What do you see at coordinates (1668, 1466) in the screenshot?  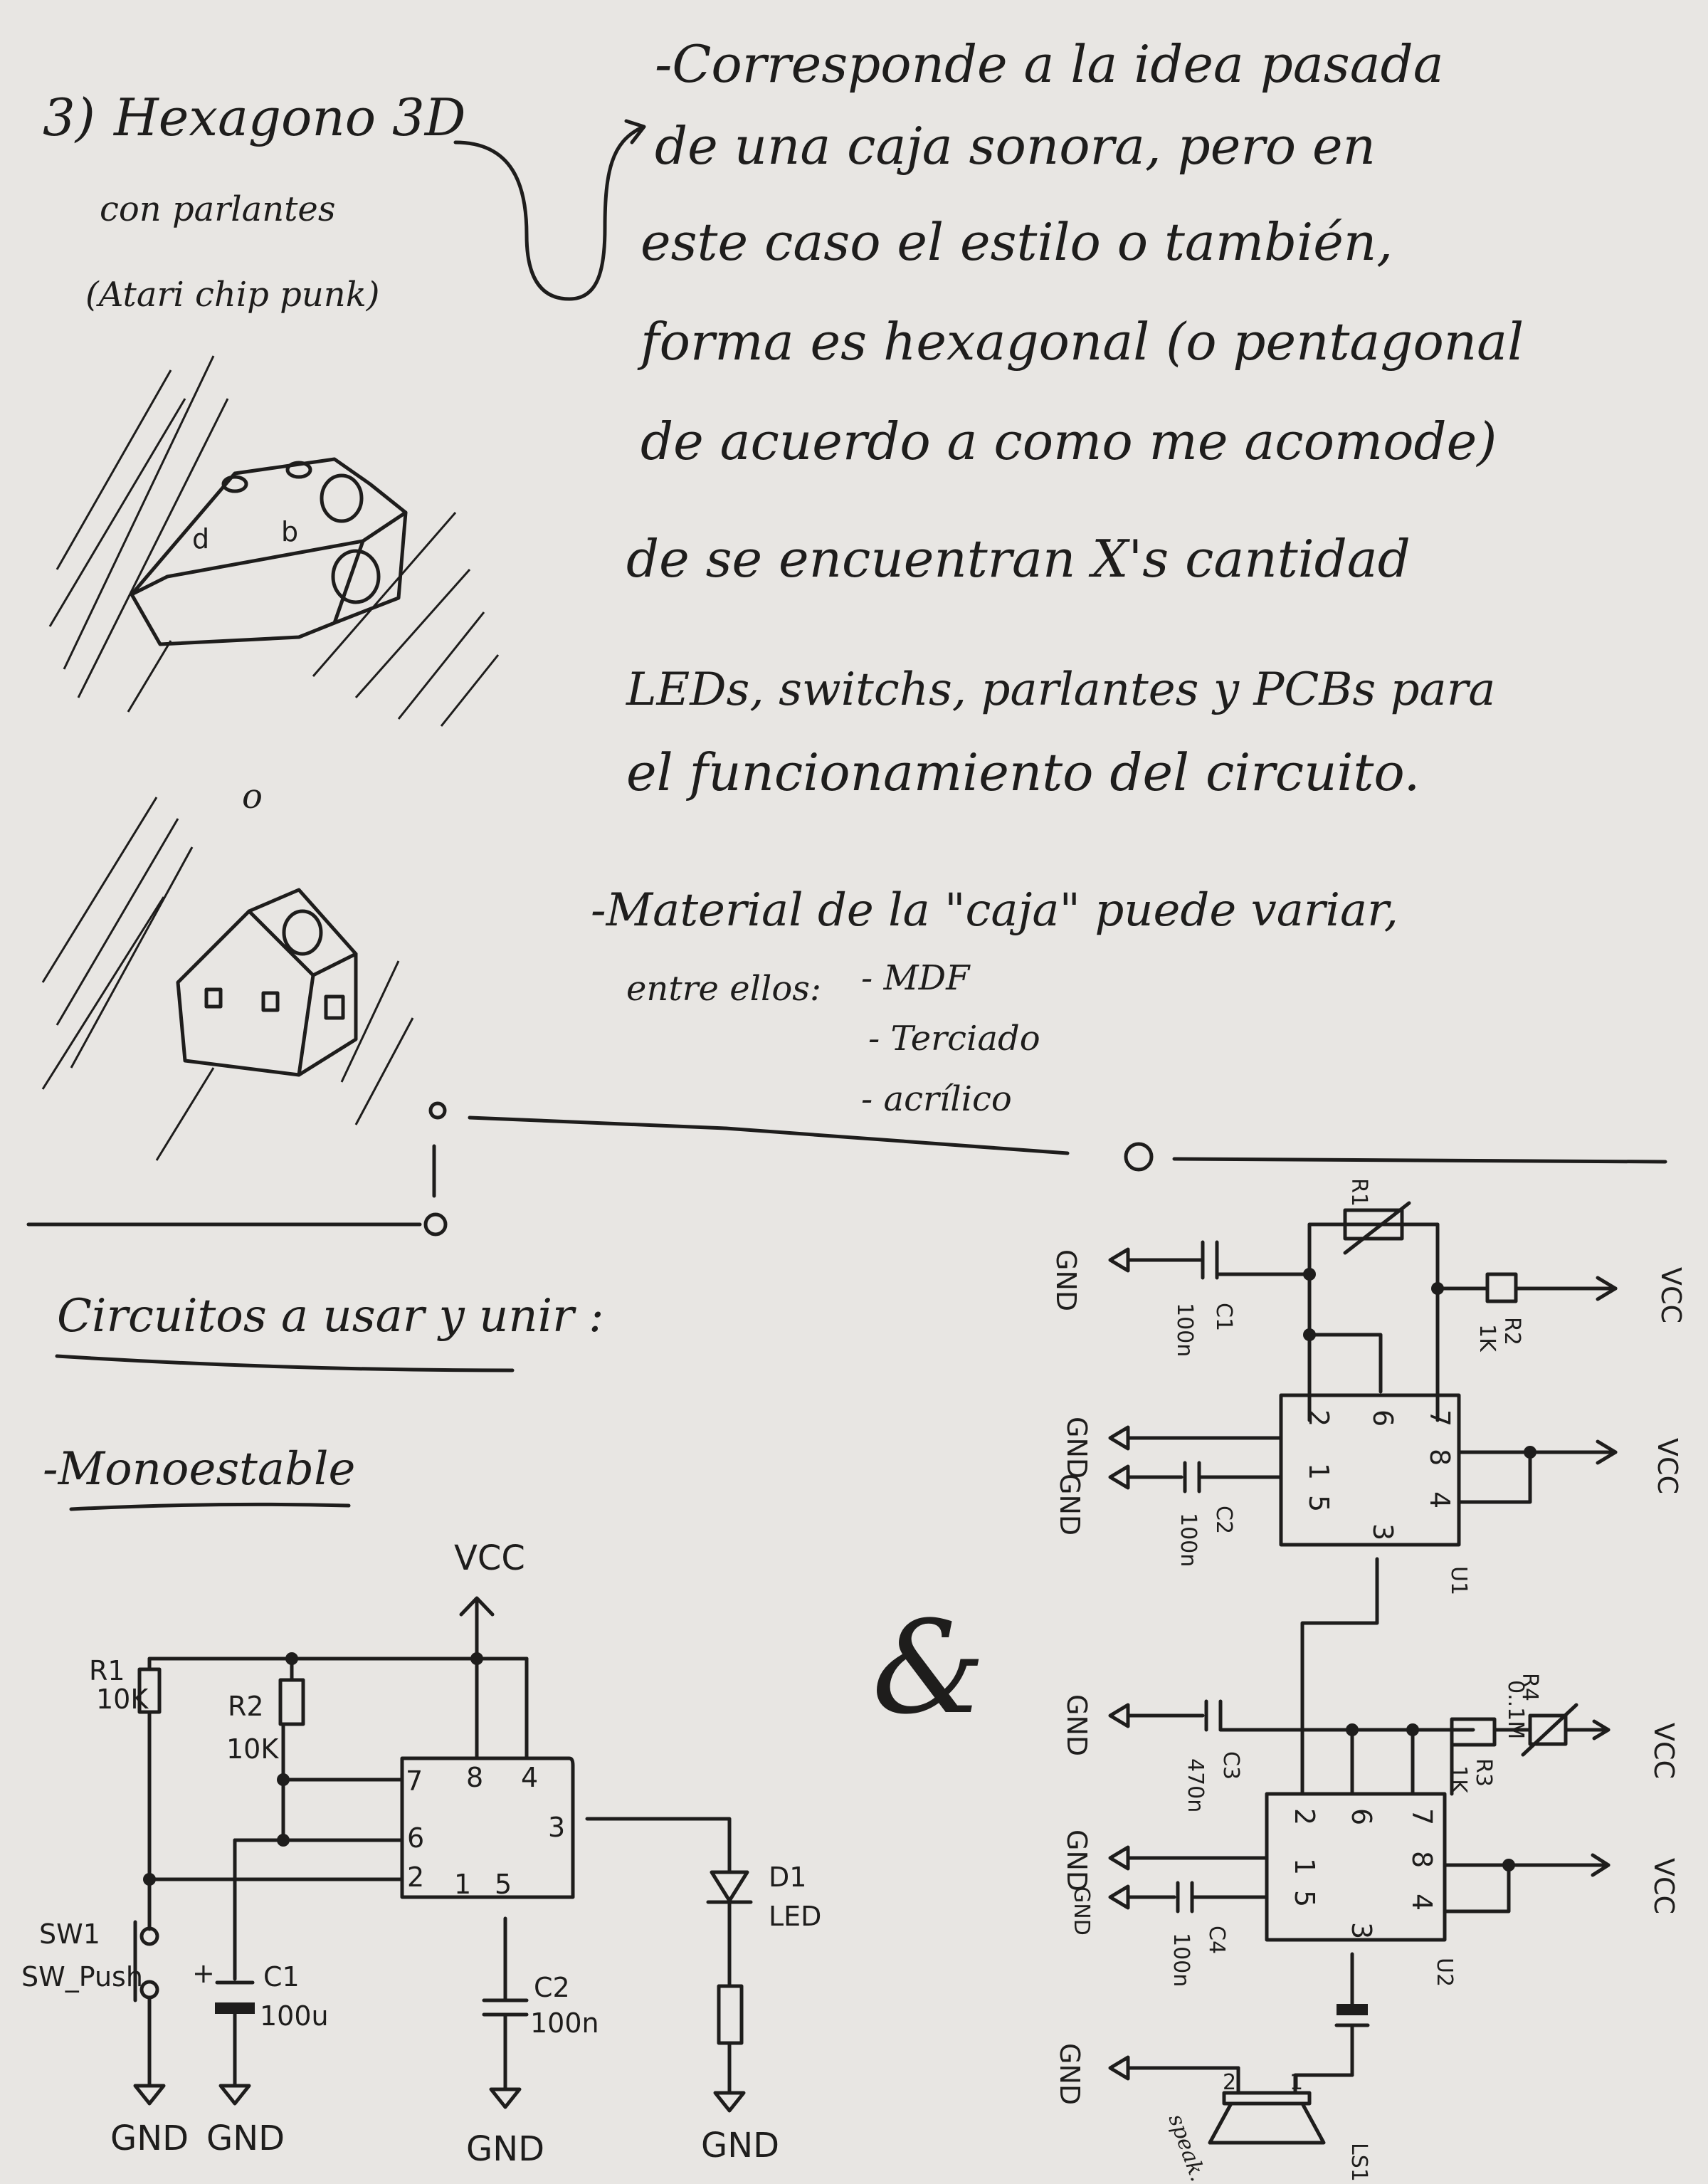 I see `ast-vcc-2: VCC` at bounding box center [1668, 1466].